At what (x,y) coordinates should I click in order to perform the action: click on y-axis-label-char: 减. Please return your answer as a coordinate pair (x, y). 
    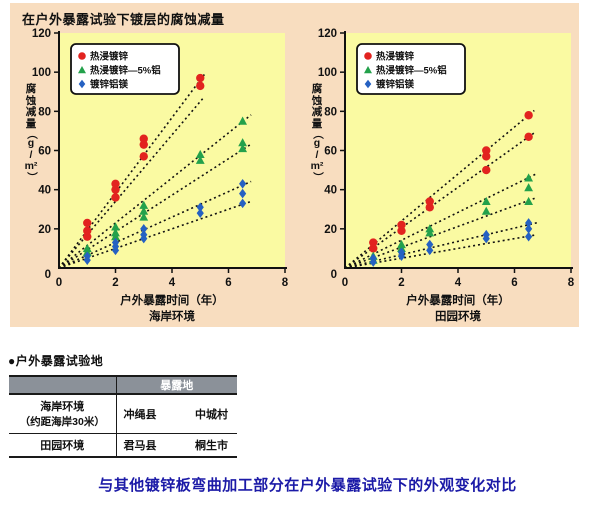
    Looking at the image, I should click on (31, 112).